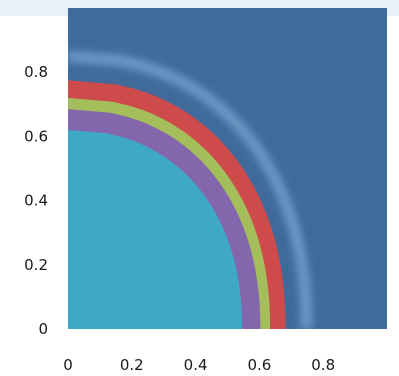  I want to click on y-axis-ticks: 0 0.2 0.4 0.6 0.8, so click(36, 200).